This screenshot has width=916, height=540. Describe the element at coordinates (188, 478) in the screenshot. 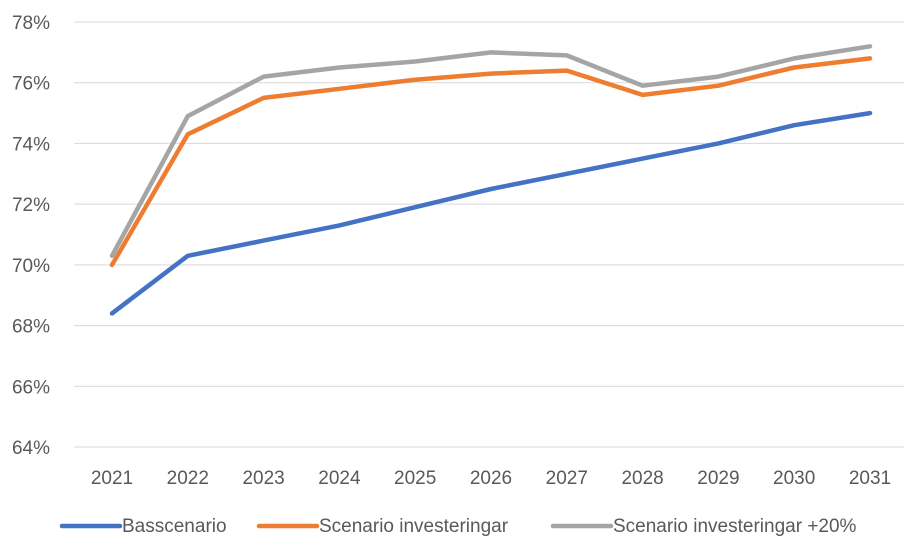

I see `x-tick-label: 2022` at that location.